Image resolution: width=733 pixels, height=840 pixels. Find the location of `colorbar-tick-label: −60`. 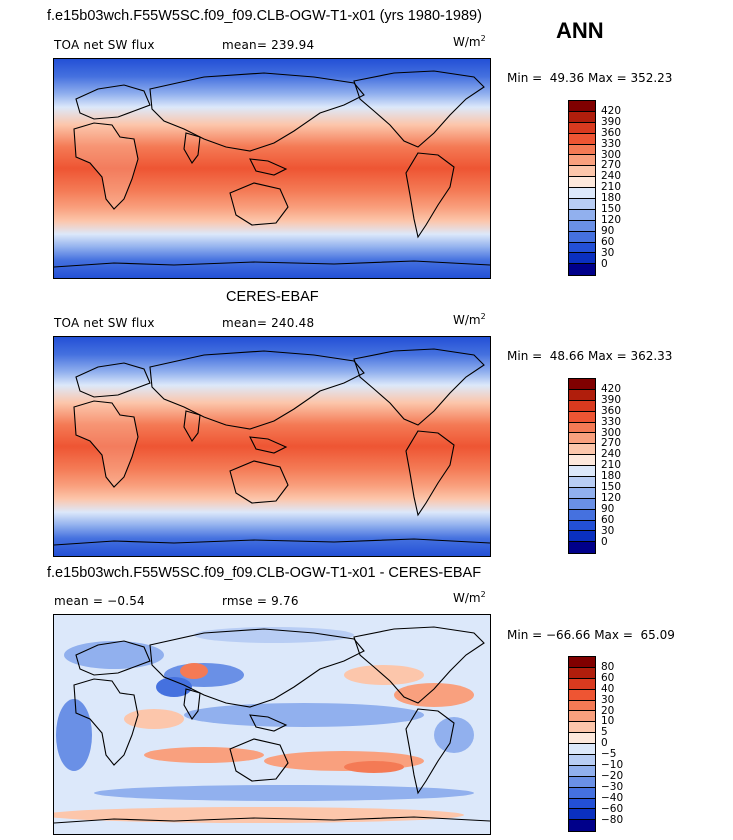

colorbar-tick-label: −60 is located at coordinates (612, 808).